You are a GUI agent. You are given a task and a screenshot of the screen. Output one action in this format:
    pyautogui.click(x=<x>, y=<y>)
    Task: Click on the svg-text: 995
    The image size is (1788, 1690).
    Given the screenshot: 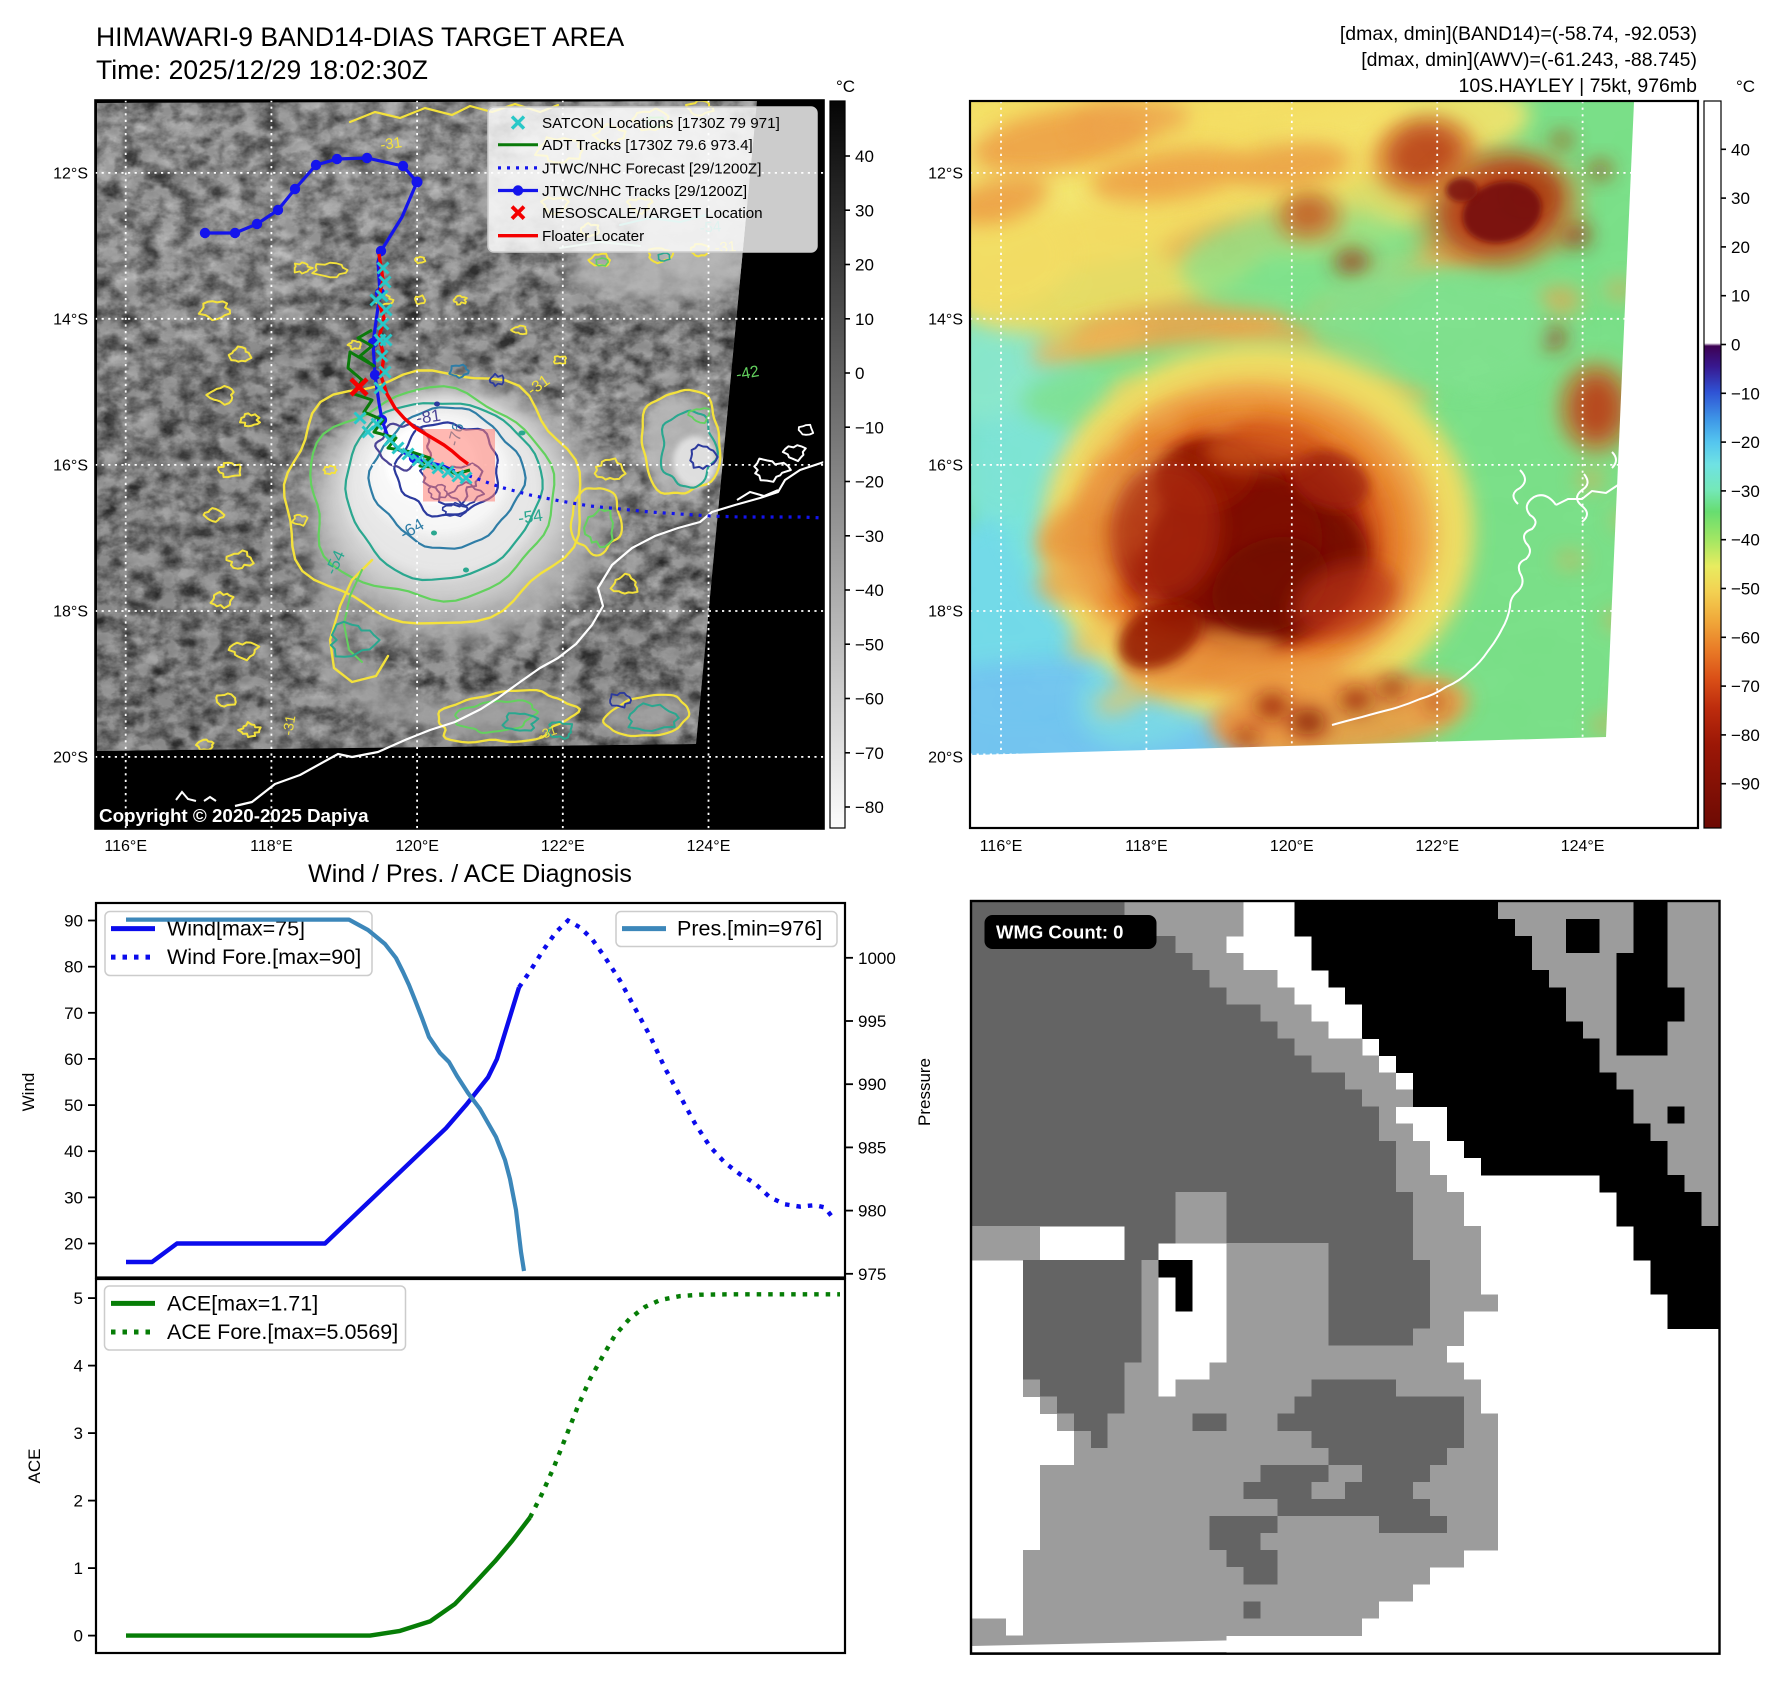 What is the action you would take?
    pyautogui.click(x=872, y=1021)
    